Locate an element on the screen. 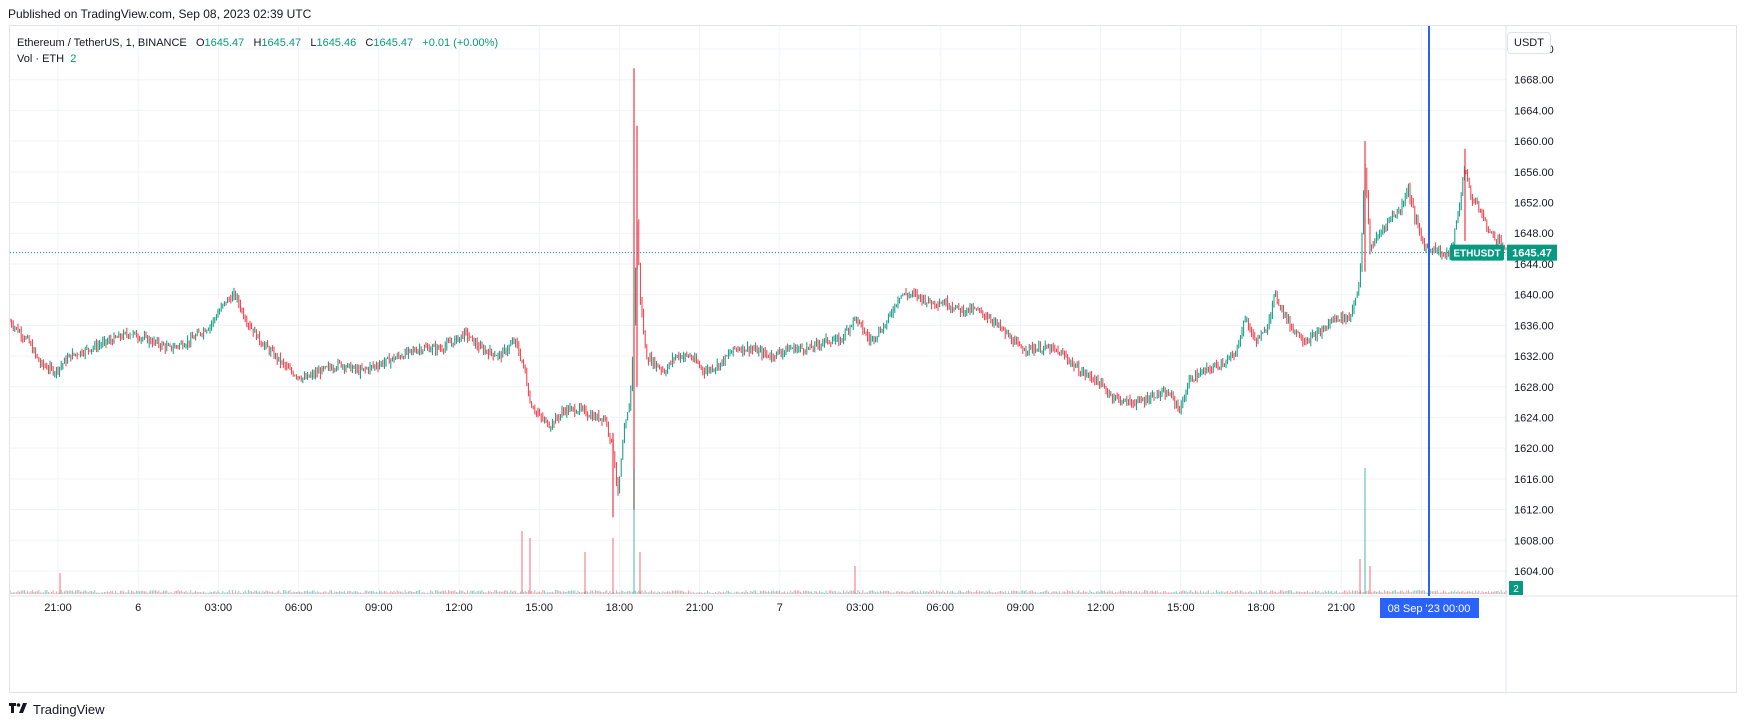 The image size is (1755, 728). y-tick-label: 1668.00 is located at coordinates (1534, 81).